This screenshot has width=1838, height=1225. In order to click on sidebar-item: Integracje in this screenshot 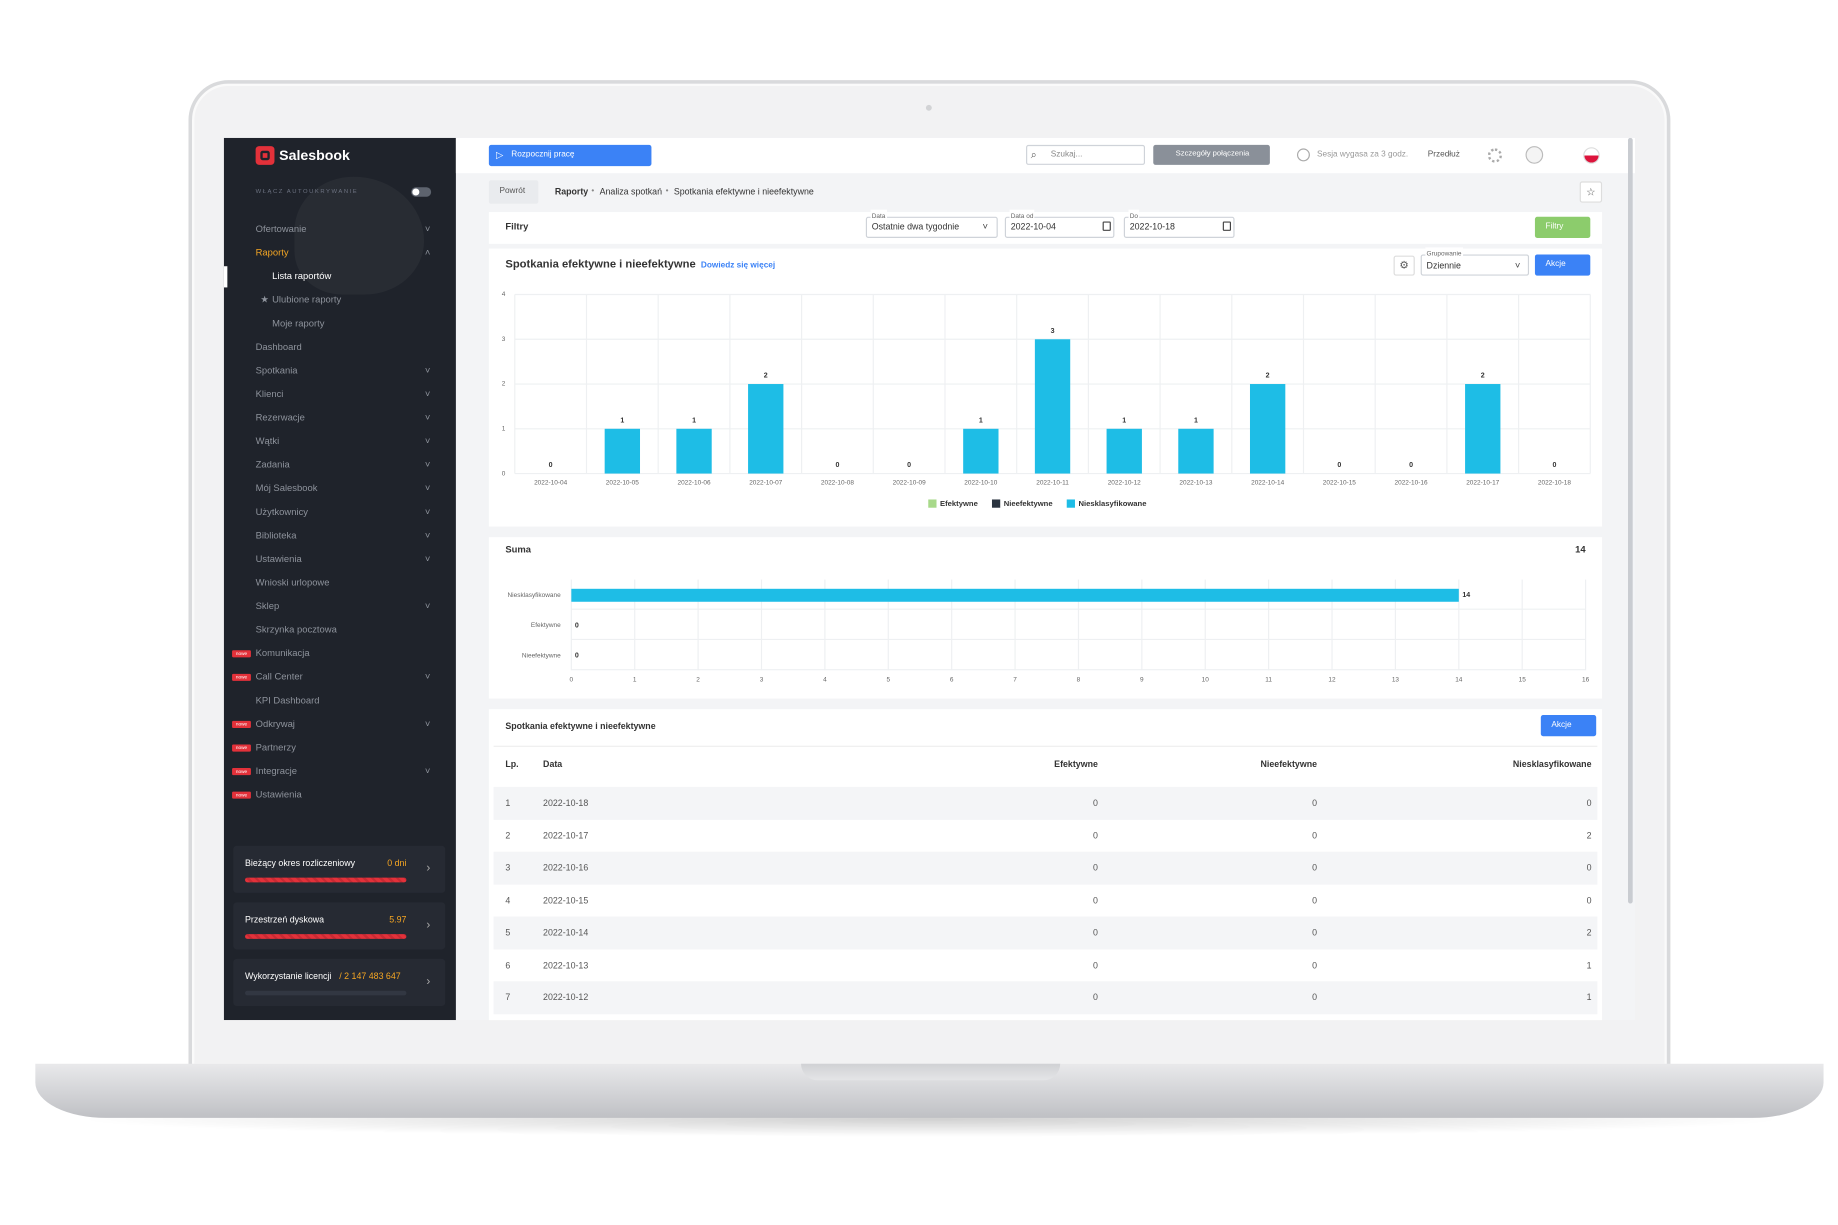, I will do `click(276, 771)`.